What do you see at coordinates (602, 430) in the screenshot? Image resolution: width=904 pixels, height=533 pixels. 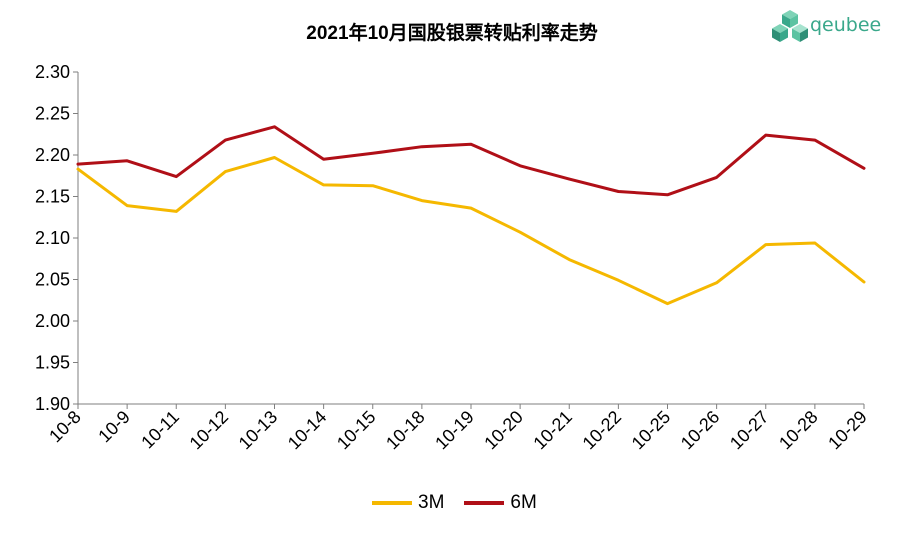 I see `x-tick-label: 10-22` at bounding box center [602, 430].